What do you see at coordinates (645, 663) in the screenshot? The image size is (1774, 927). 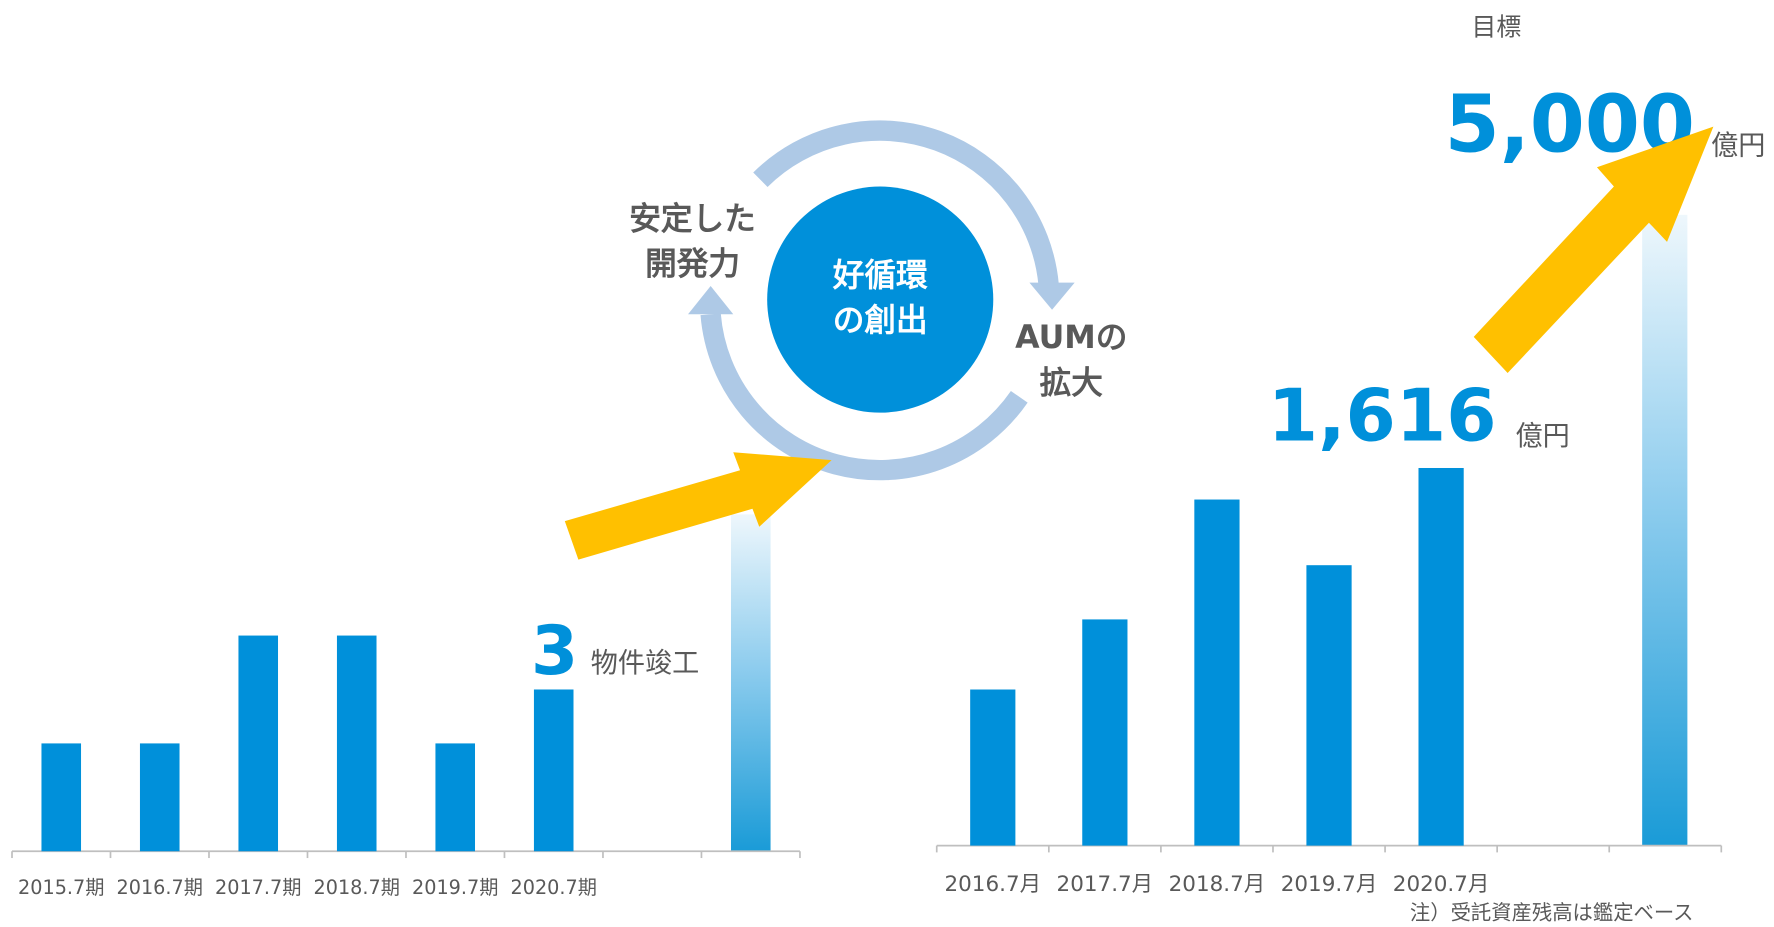 I see `unit-label: 物件竣工` at bounding box center [645, 663].